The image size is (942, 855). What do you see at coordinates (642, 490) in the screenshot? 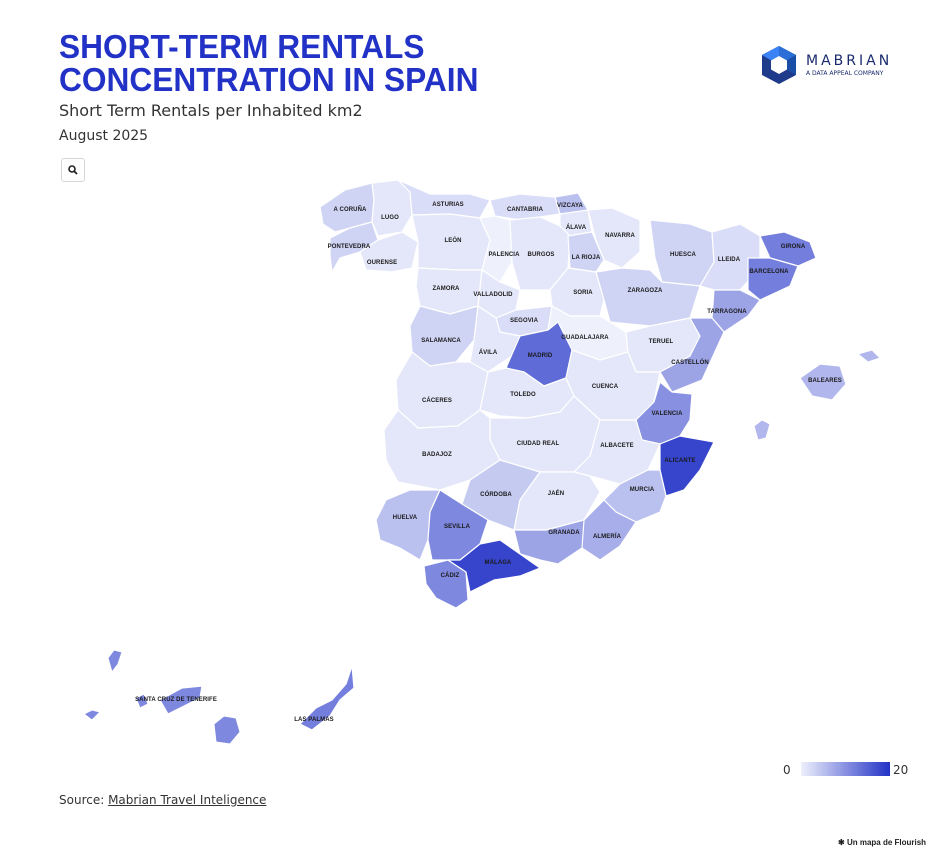
I see `region-label-murcia: MURCIA` at bounding box center [642, 490].